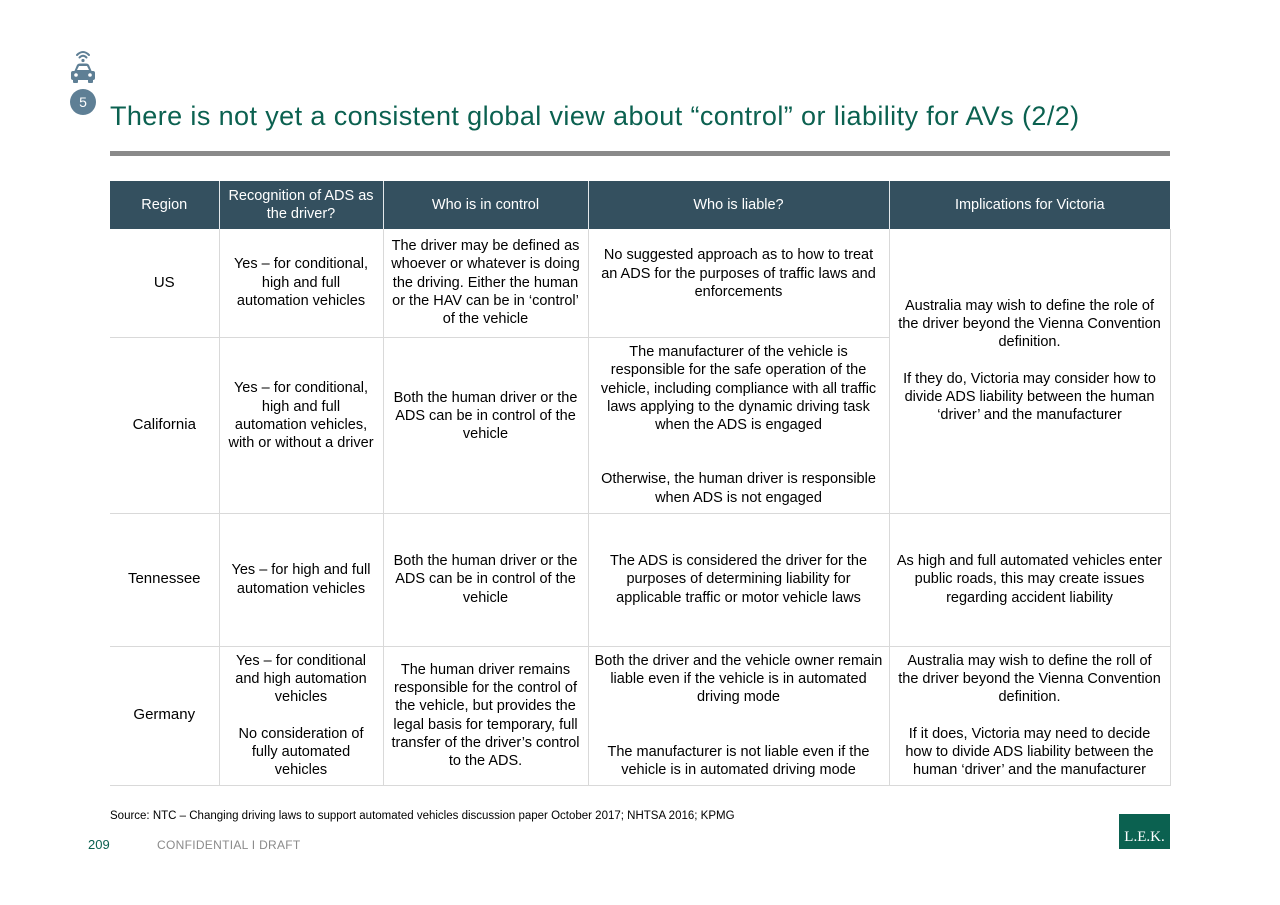 This screenshot has width=1280, height=905. Describe the element at coordinates (165, 205) in the screenshot. I see `column-header-region: Region` at that location.